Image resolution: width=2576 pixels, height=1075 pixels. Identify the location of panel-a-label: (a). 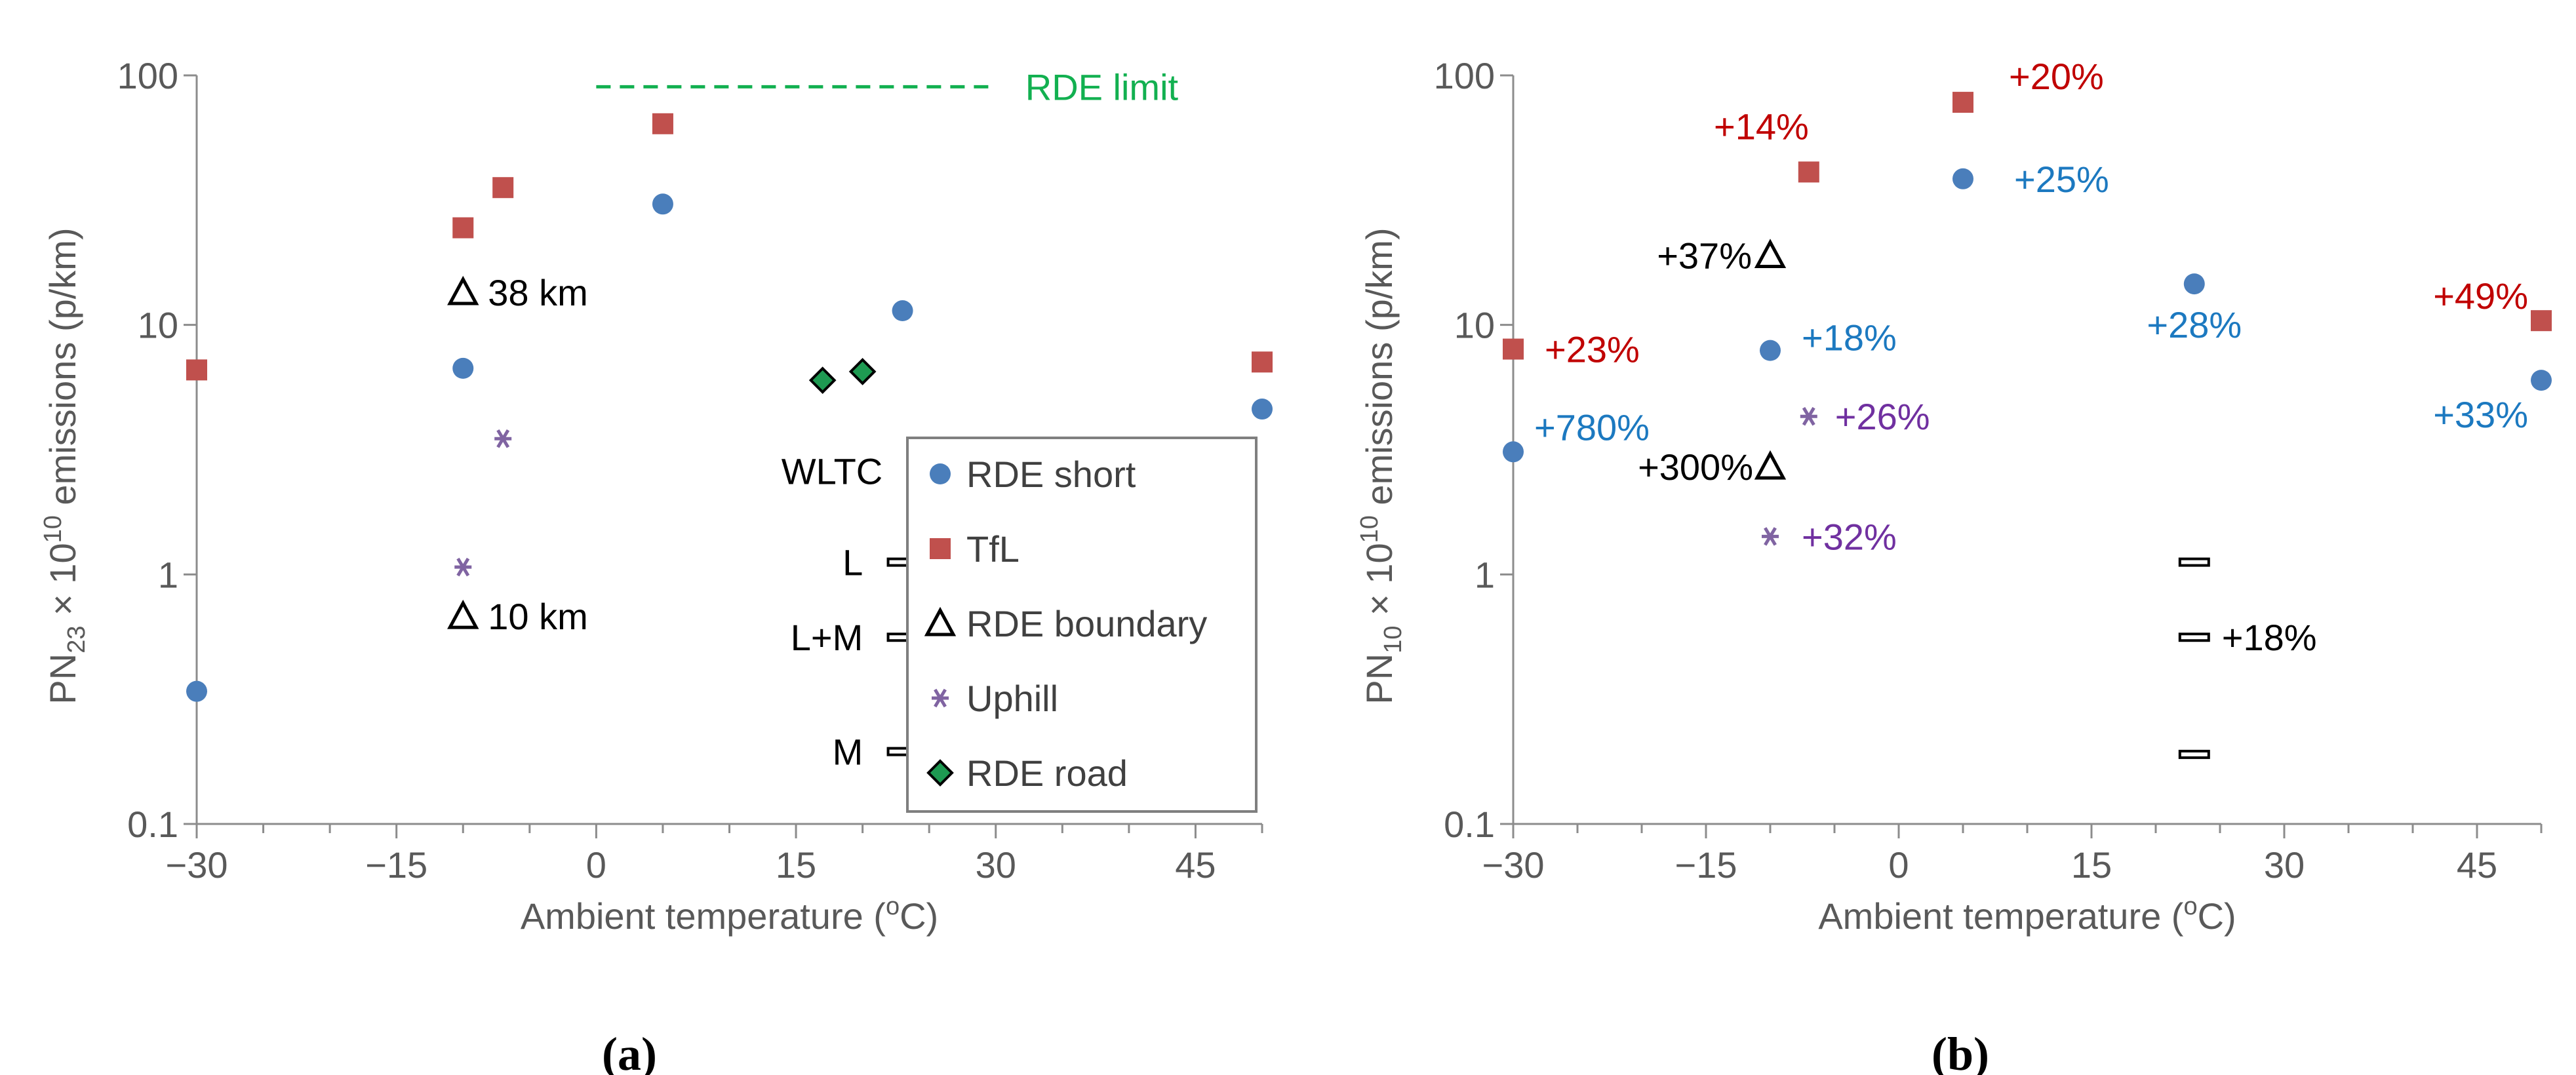
(629, 1051).